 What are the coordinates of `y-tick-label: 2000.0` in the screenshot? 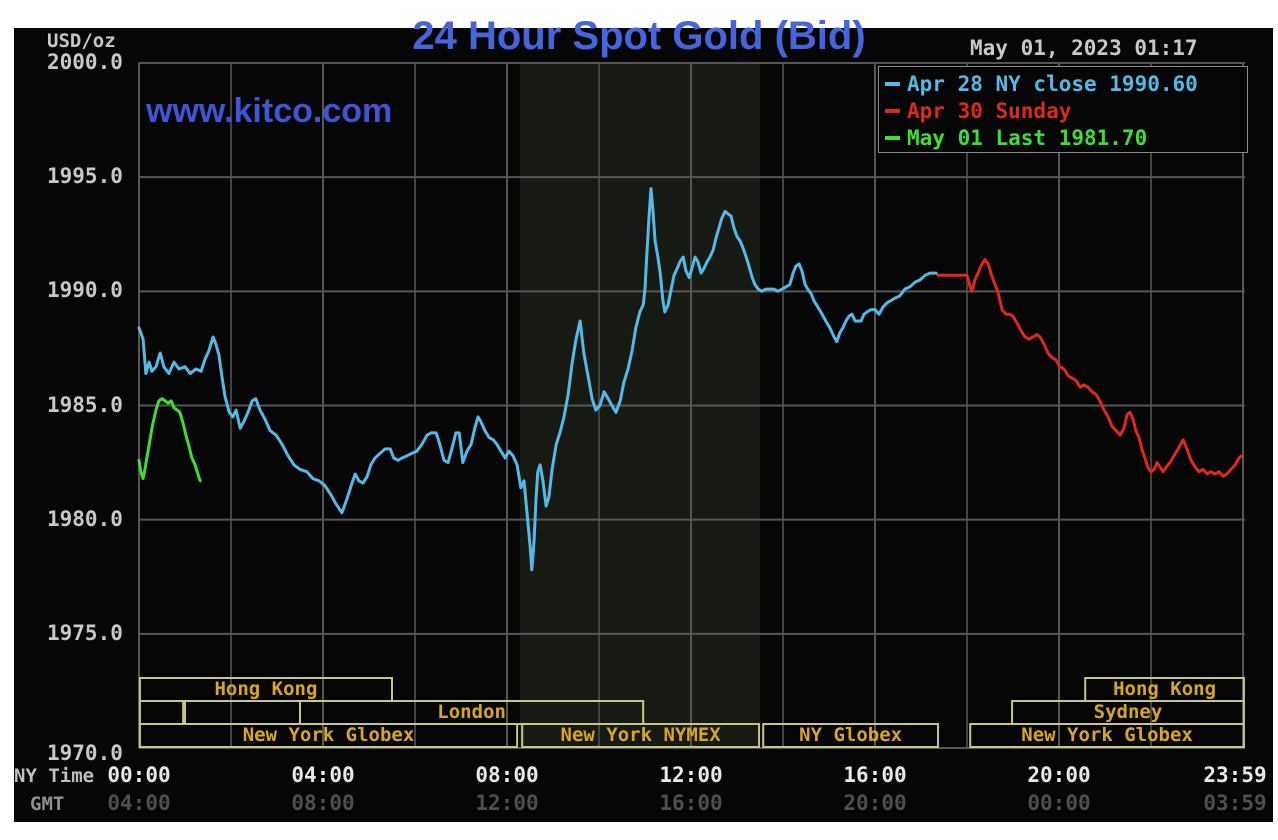 It's located at (85, 62).